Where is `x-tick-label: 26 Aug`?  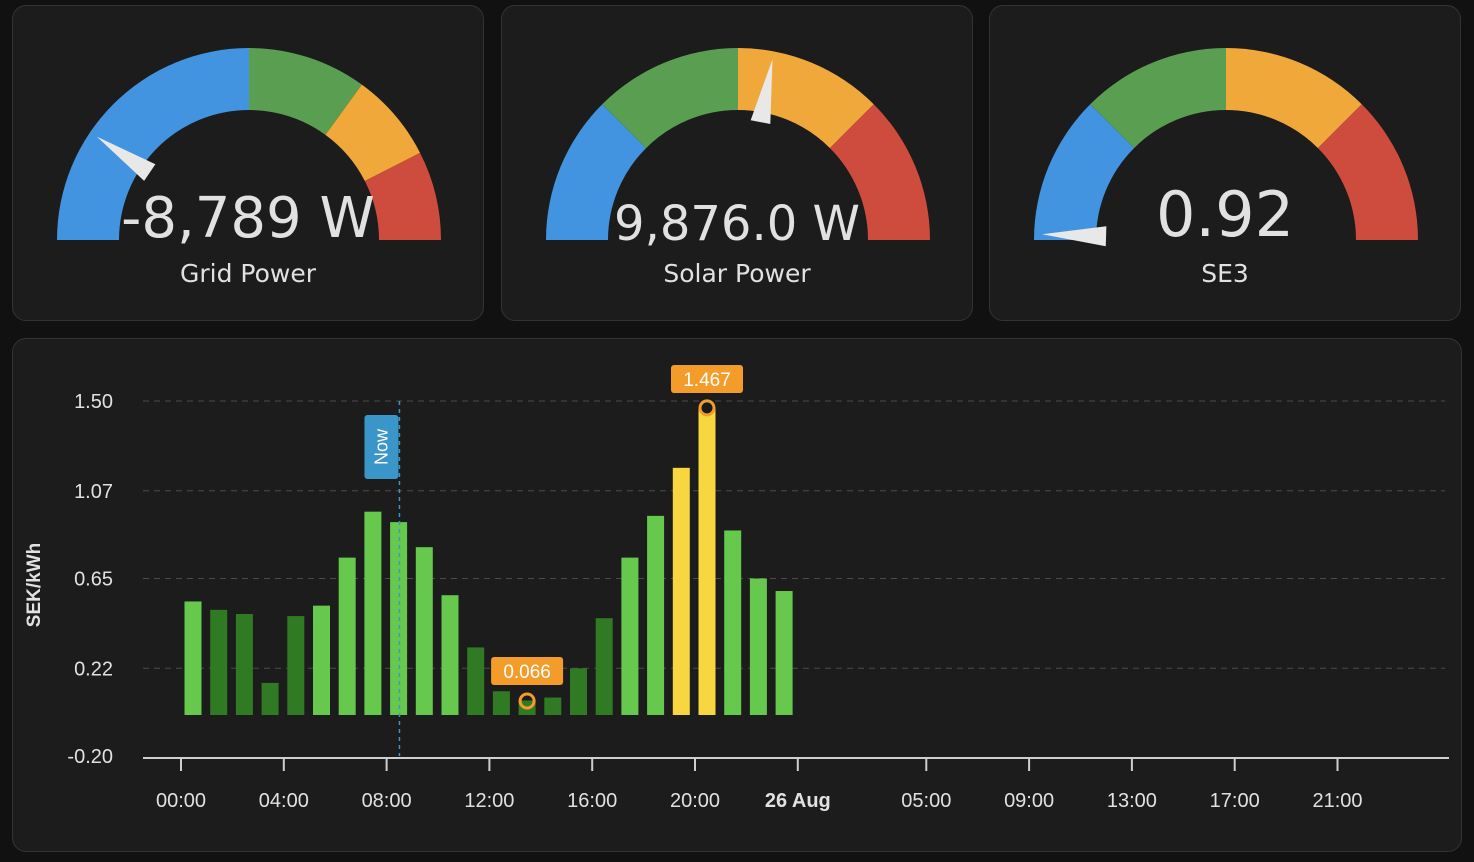 x-tick-label: 26 Aug is located at coordinates (798, 801).